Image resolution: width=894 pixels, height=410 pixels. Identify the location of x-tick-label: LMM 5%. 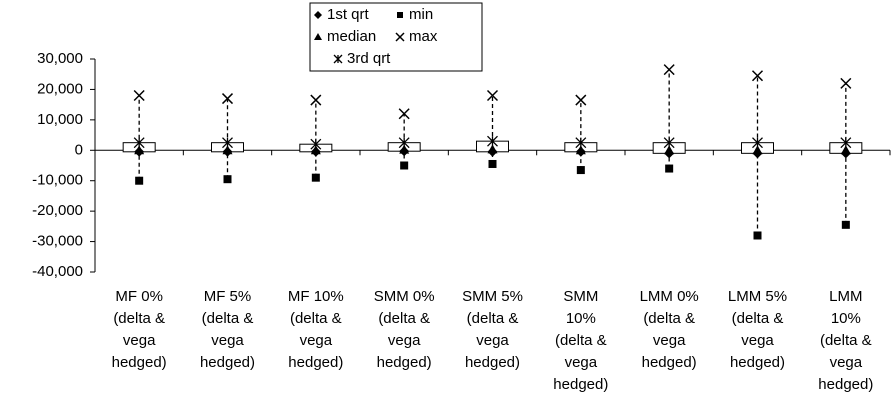
(757, 296).